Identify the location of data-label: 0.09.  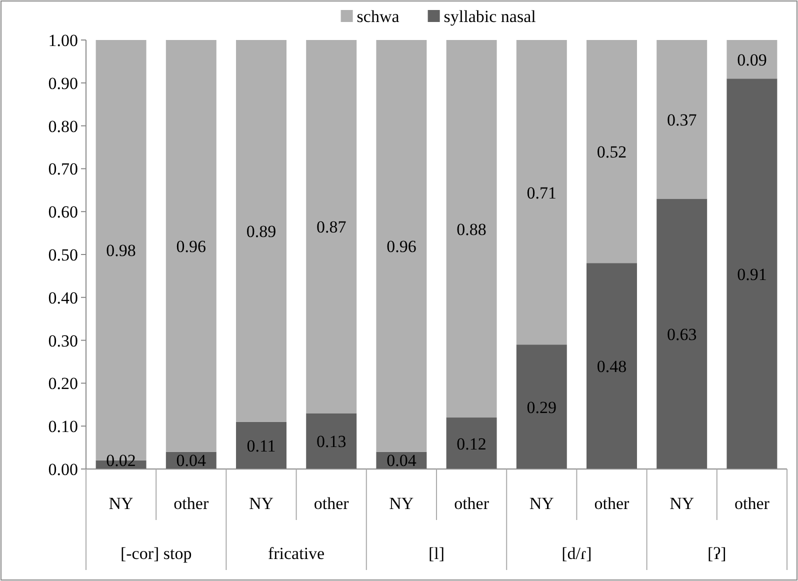
(752, 60).